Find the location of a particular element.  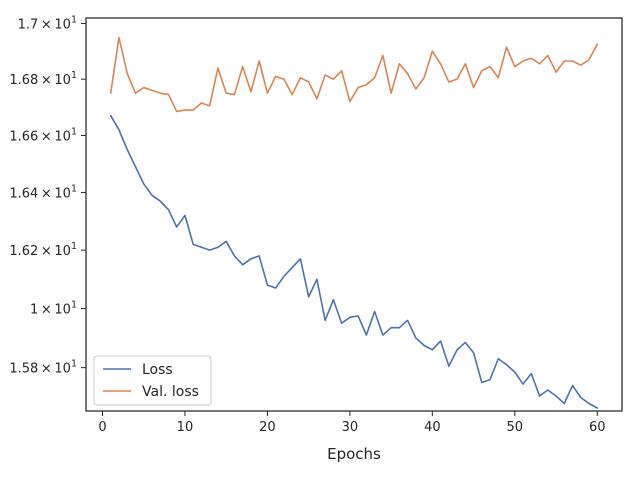

x-tick-label: 60 is located at coordinates (597, 427).